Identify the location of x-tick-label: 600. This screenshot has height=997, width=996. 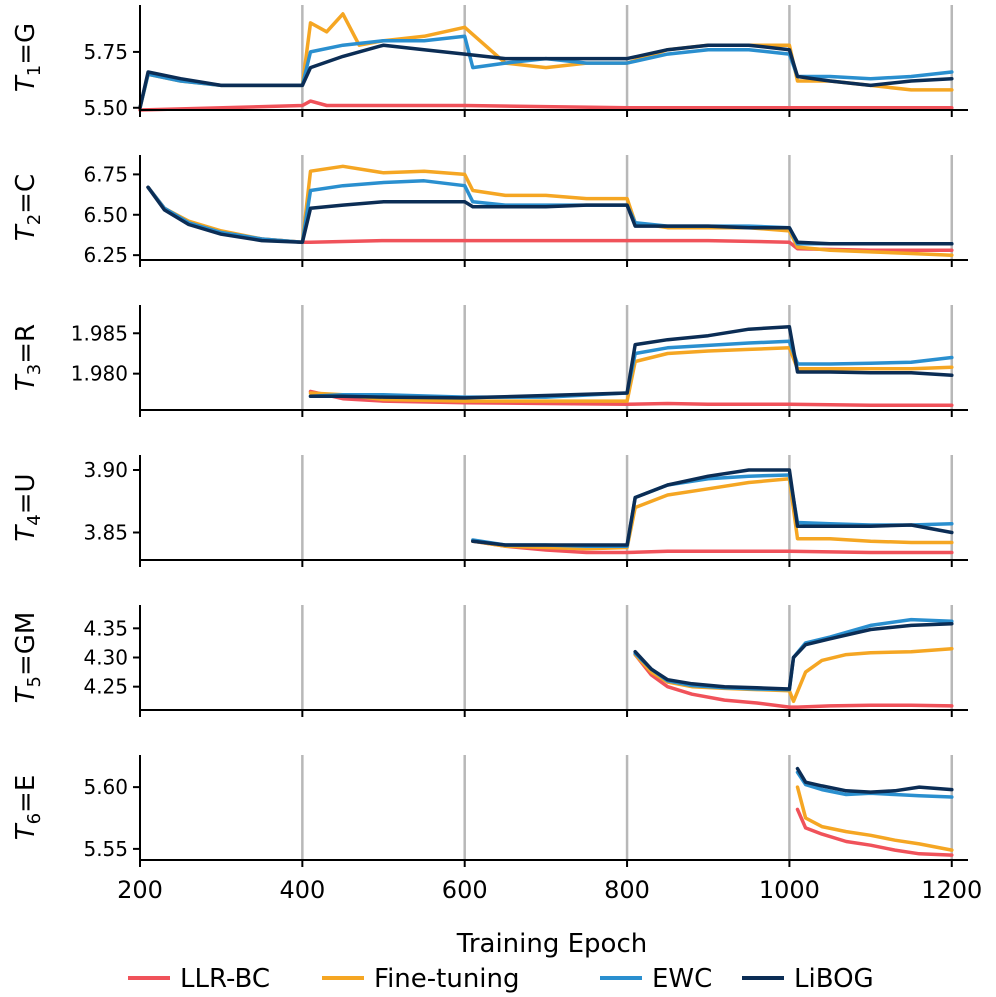
(465, 890).